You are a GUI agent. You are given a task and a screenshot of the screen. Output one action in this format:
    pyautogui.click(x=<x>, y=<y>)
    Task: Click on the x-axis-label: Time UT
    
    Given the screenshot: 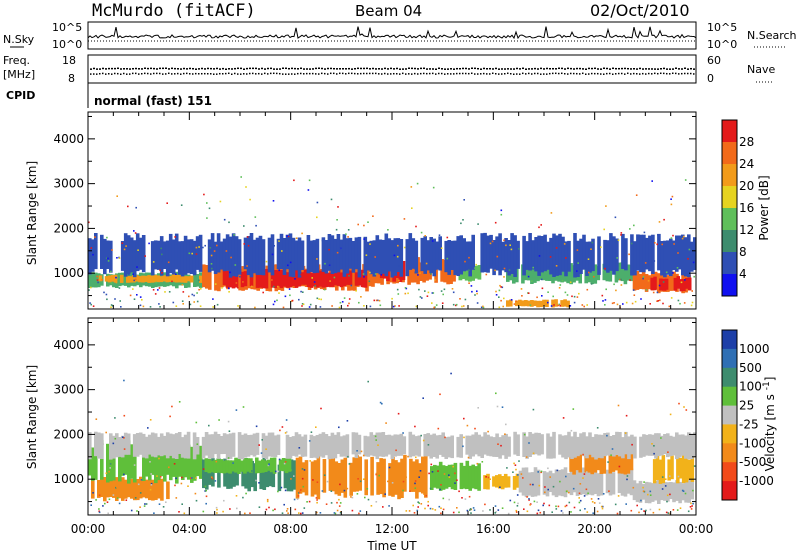 What is the action you would take?
    pyautogui.click(x=391, y=546)
    